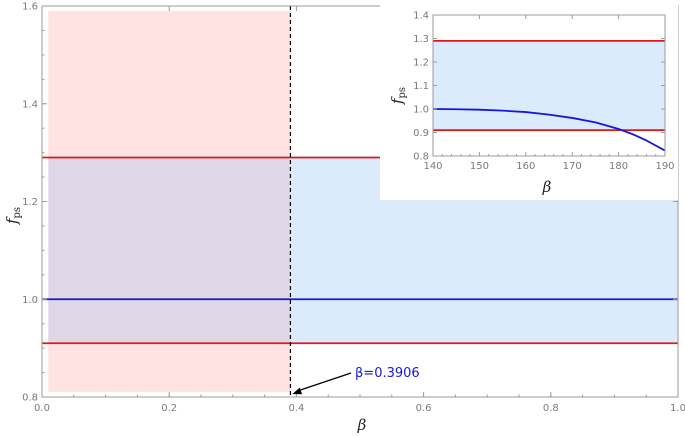 The width and height of the screenshot is (685, 436). What do you see at coordinates (30, 202) in the screenshot?
I see `main-ytick-label: 1.2` at bounding box center [30, 202].